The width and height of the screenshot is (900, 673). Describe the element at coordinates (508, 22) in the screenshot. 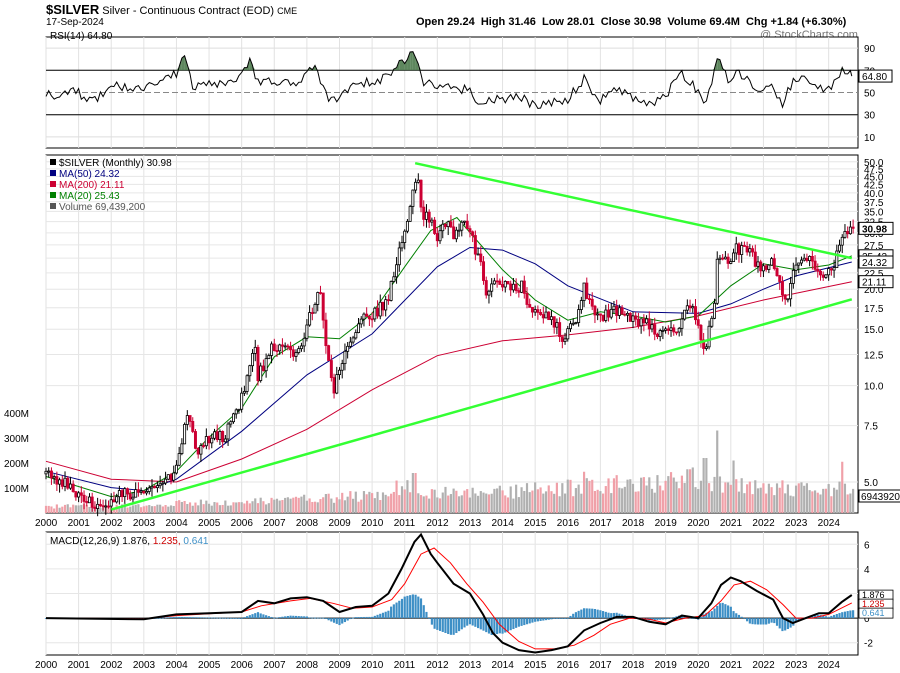

I see `high-value: High 31.46` at that location.